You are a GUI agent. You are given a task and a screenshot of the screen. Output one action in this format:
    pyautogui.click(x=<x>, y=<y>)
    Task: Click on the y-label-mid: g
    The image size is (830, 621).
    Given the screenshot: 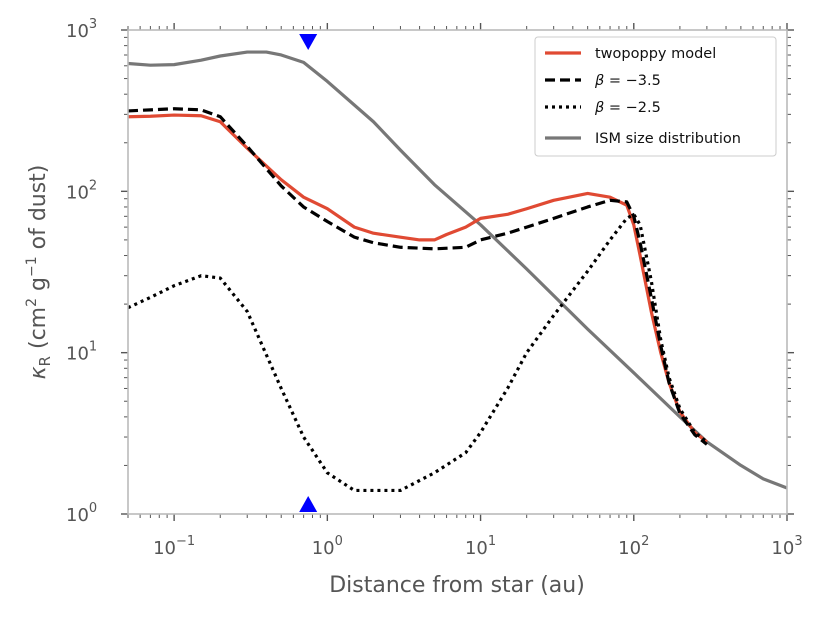 What is the action you would take?
    pyautogui.click(x=38, y=287)
    